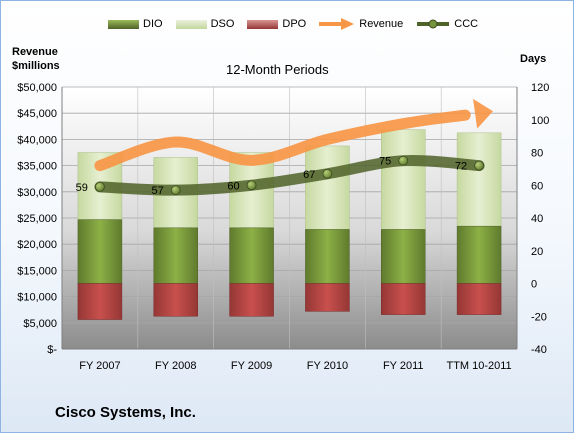 The image size is (574, 433). I want to click on right-tick-label: 60, so click(537, 186).